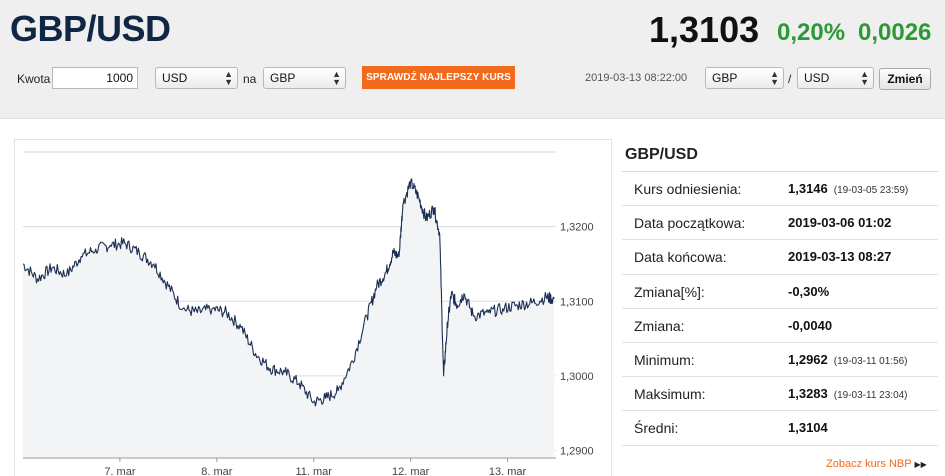 The width and height of the screenshot is (945, 476). What do you see at coordinates (780, 360) in the screenshot?
I see `info-row: Minimum: 1,2962 (19-03-11 01:56)` at bounding box center [780, 360].